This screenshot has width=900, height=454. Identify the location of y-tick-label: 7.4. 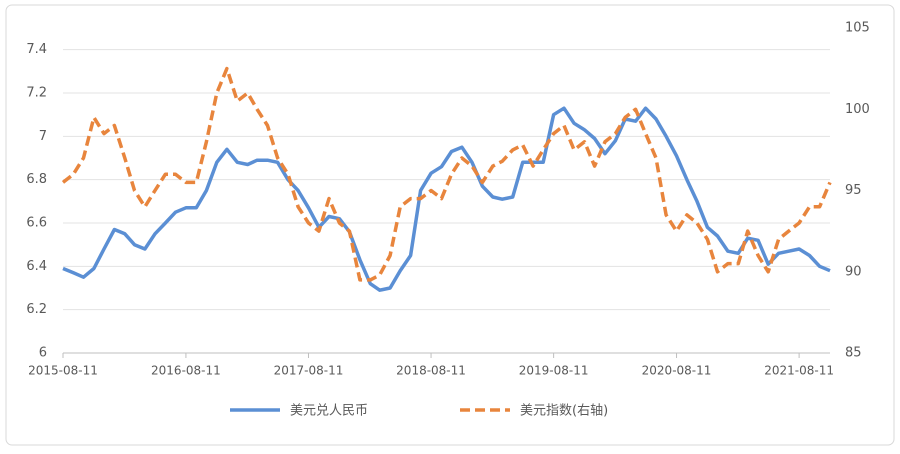
(36, 49).